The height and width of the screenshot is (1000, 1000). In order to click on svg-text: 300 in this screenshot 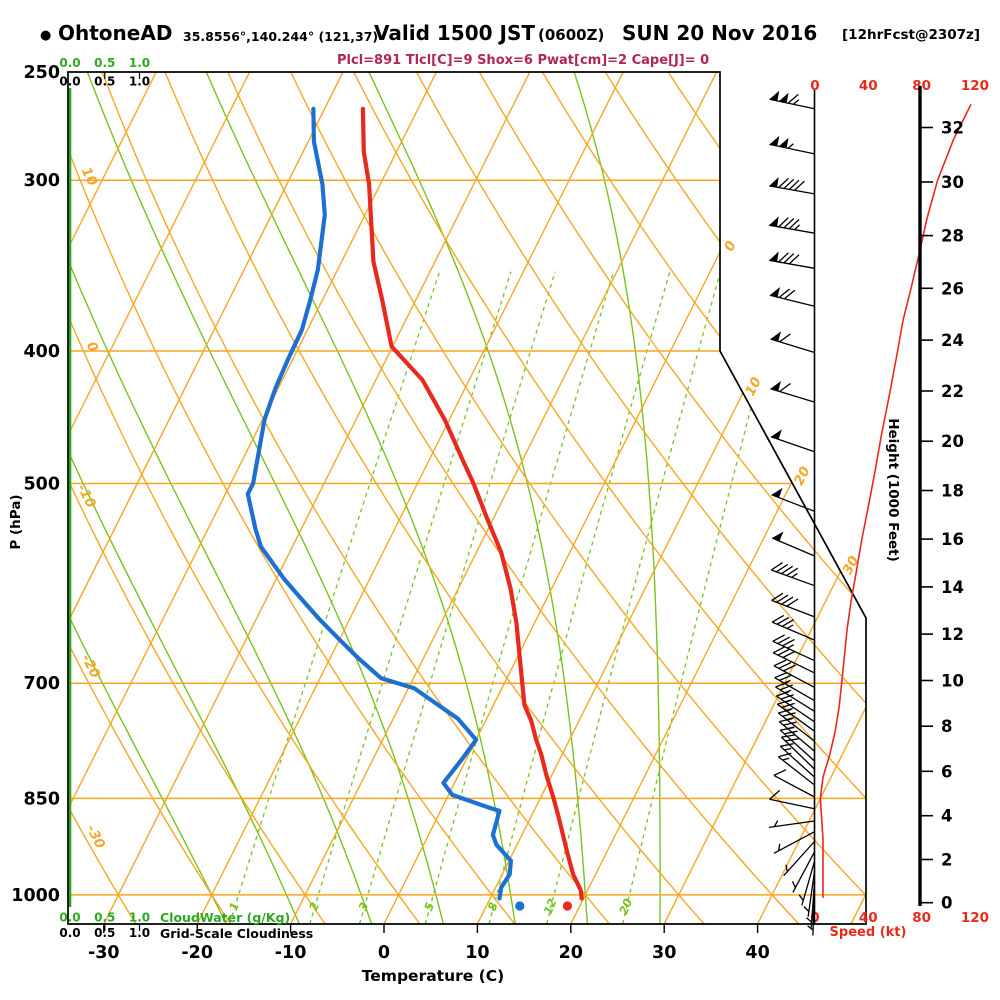, I will do `click(41, 181)`.